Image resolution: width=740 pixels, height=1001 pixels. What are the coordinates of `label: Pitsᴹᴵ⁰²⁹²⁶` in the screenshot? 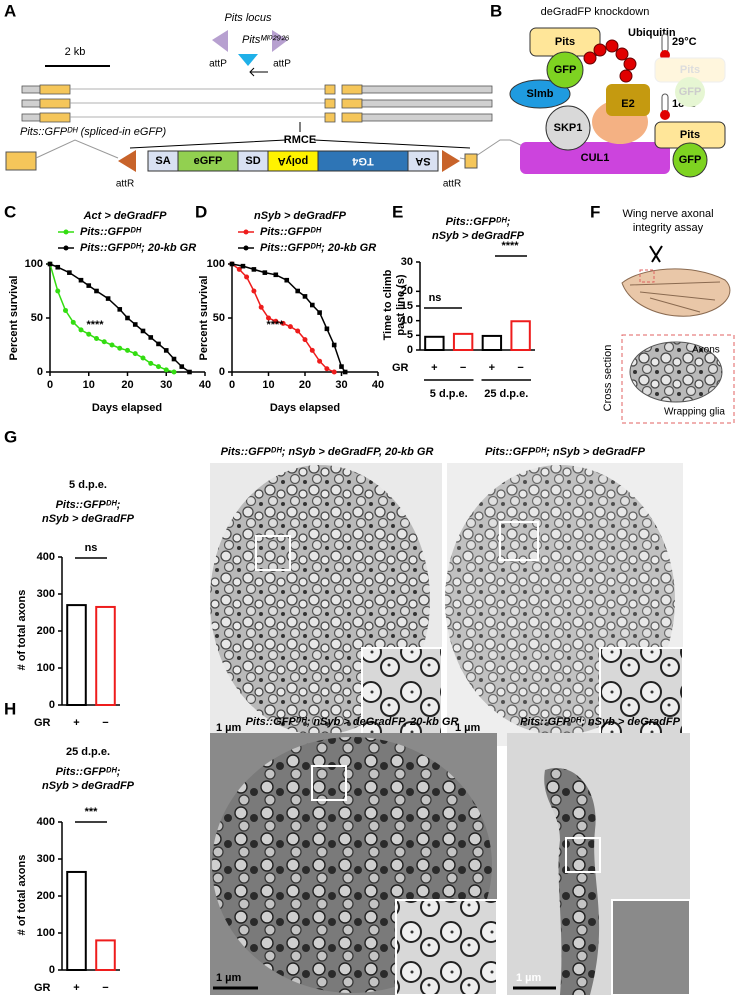 It's located at (266, 40).